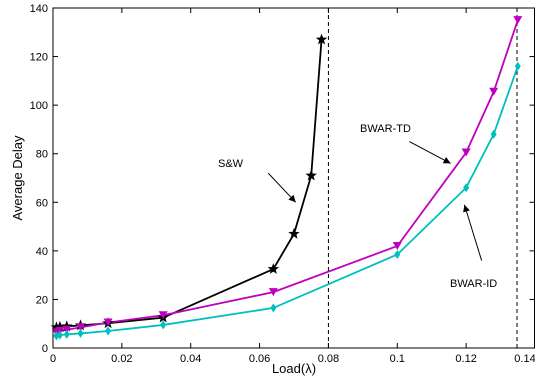 The width and height of the screenshot is (535, 382). What do you see at coordinates (294, 368) in the screenshot?
I see `x-axis-label: Load(λ)` at bounding box center [294, 368].